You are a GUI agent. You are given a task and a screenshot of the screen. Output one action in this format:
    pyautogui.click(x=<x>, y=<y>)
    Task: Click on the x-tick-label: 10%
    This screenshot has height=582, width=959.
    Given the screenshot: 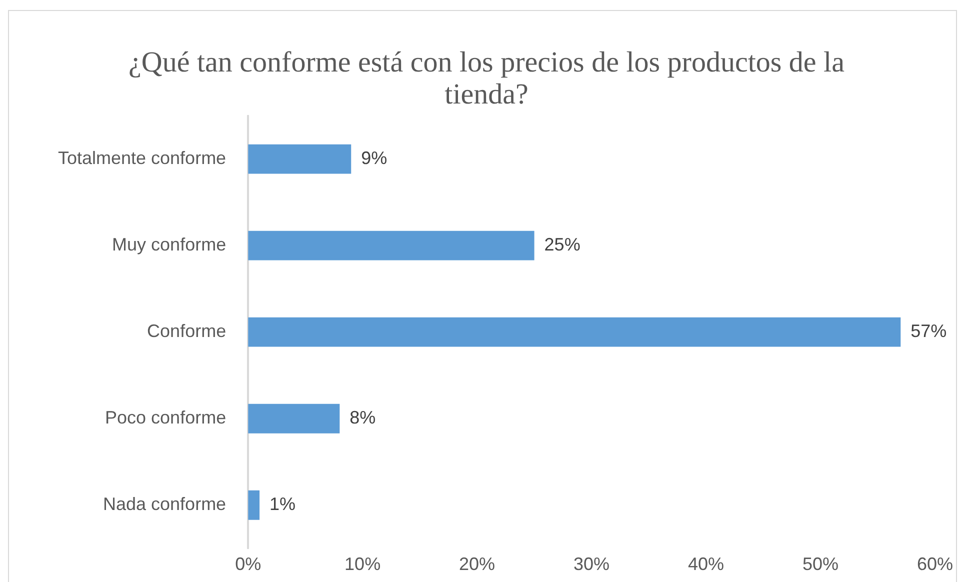 What is the action you would take?
    pyautogui.click(x=362, y=564)
    